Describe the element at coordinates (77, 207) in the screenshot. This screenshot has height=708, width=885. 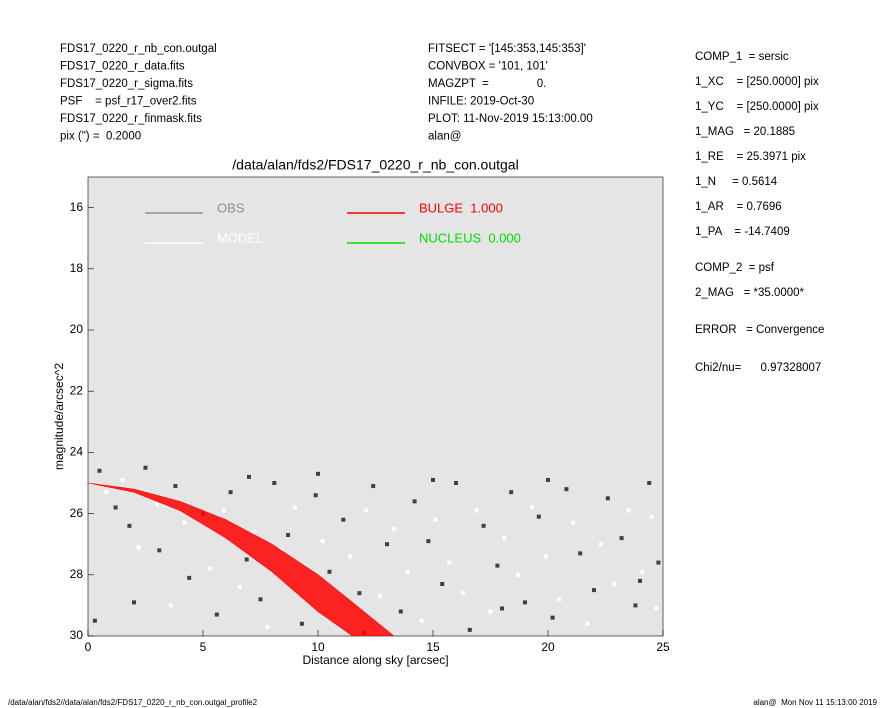
I see `y-tick-label: 16` at that location.